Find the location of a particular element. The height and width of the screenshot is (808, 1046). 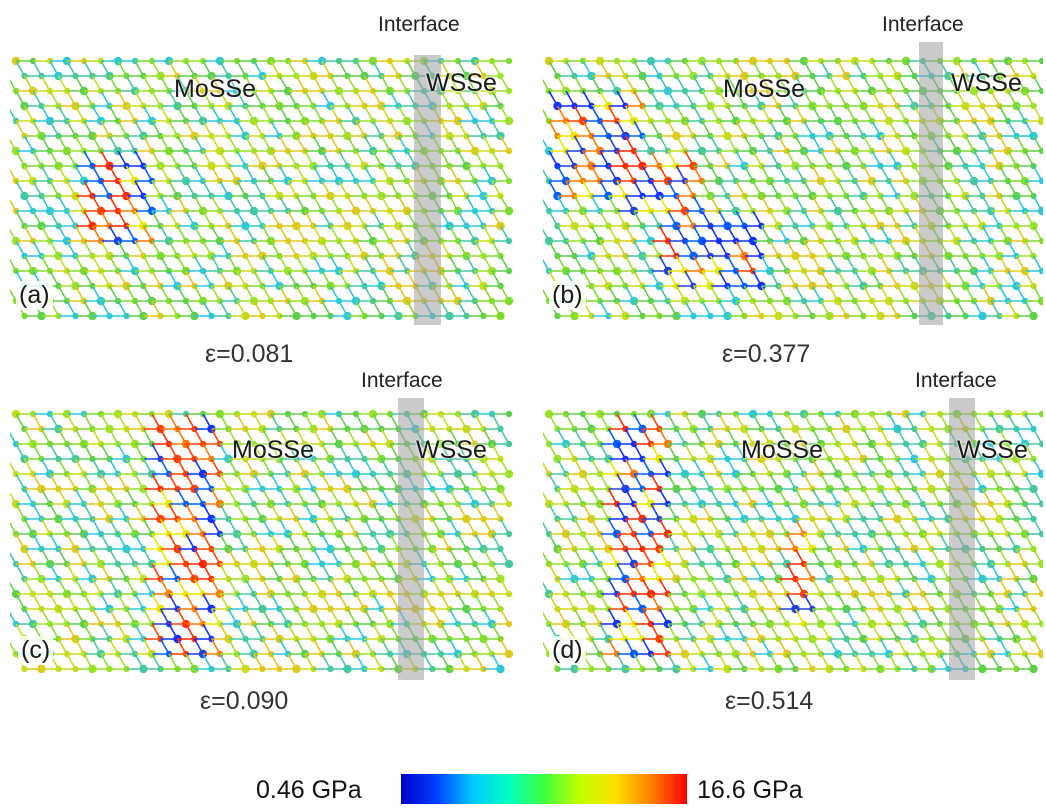

panel-tag: (a) is located at coordinates (34, 295).